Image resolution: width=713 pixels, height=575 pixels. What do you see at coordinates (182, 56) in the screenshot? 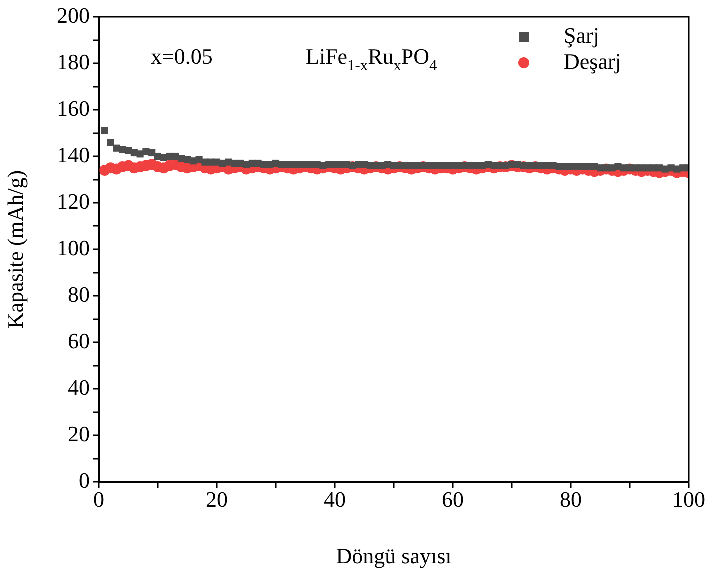
I see `annotation: x=0.05` at bounding box center [182, 56].